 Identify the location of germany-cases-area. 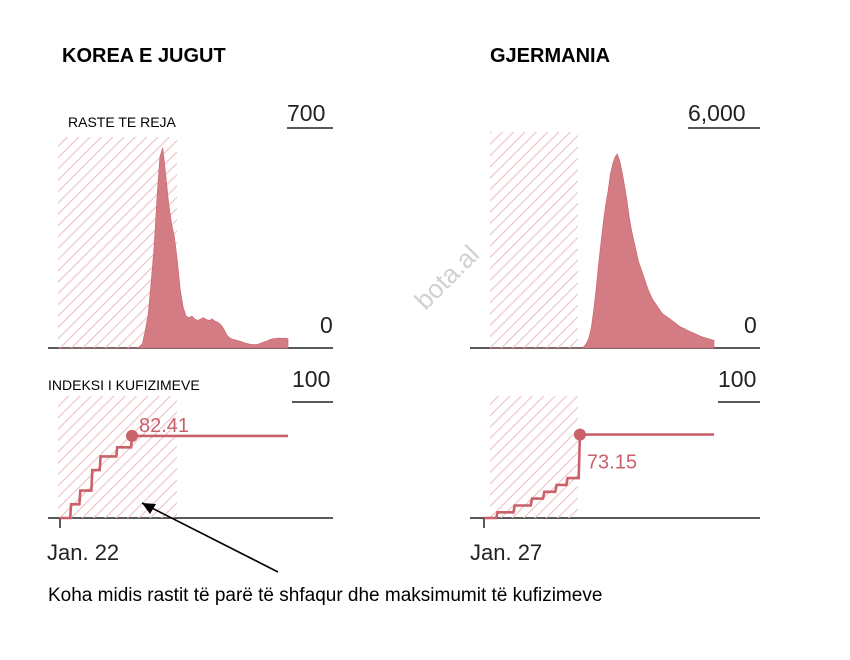
(602, 251).